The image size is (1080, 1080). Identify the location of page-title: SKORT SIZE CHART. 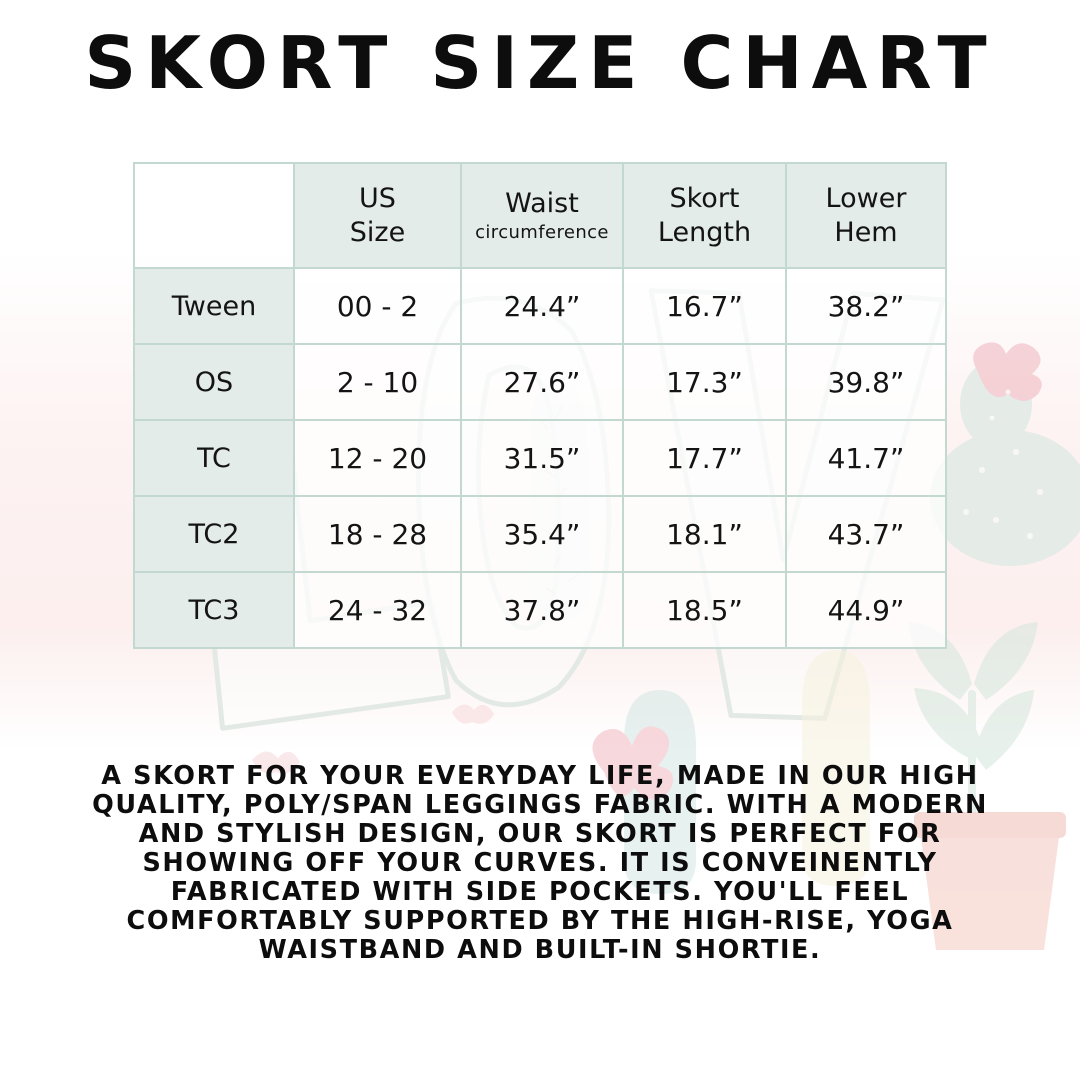
(540, 63).